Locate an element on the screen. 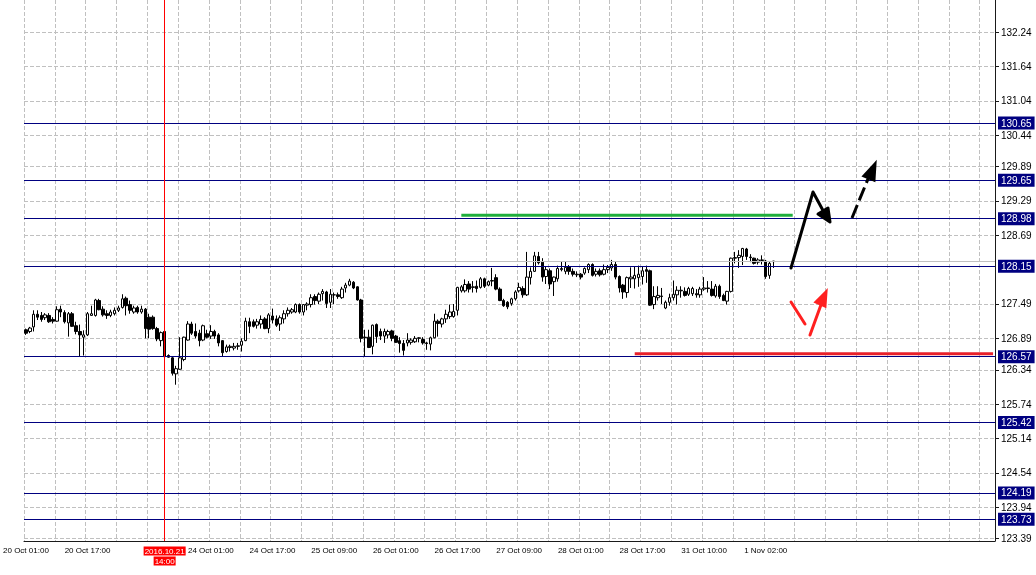 The height and width of the screenshot is (575, 1036). y-tick-label: 130.44 is located at coordinates (1017, 135).